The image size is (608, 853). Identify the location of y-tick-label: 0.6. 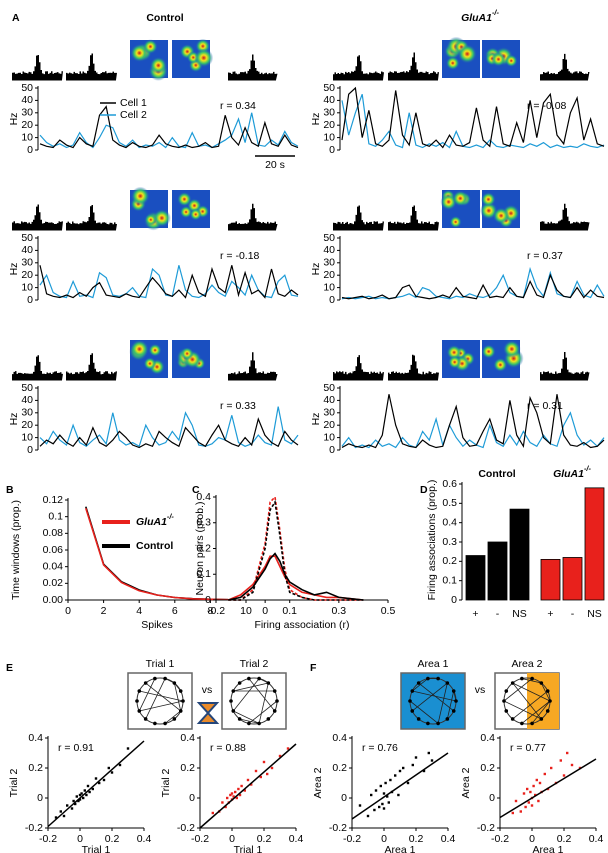
(449, 484).